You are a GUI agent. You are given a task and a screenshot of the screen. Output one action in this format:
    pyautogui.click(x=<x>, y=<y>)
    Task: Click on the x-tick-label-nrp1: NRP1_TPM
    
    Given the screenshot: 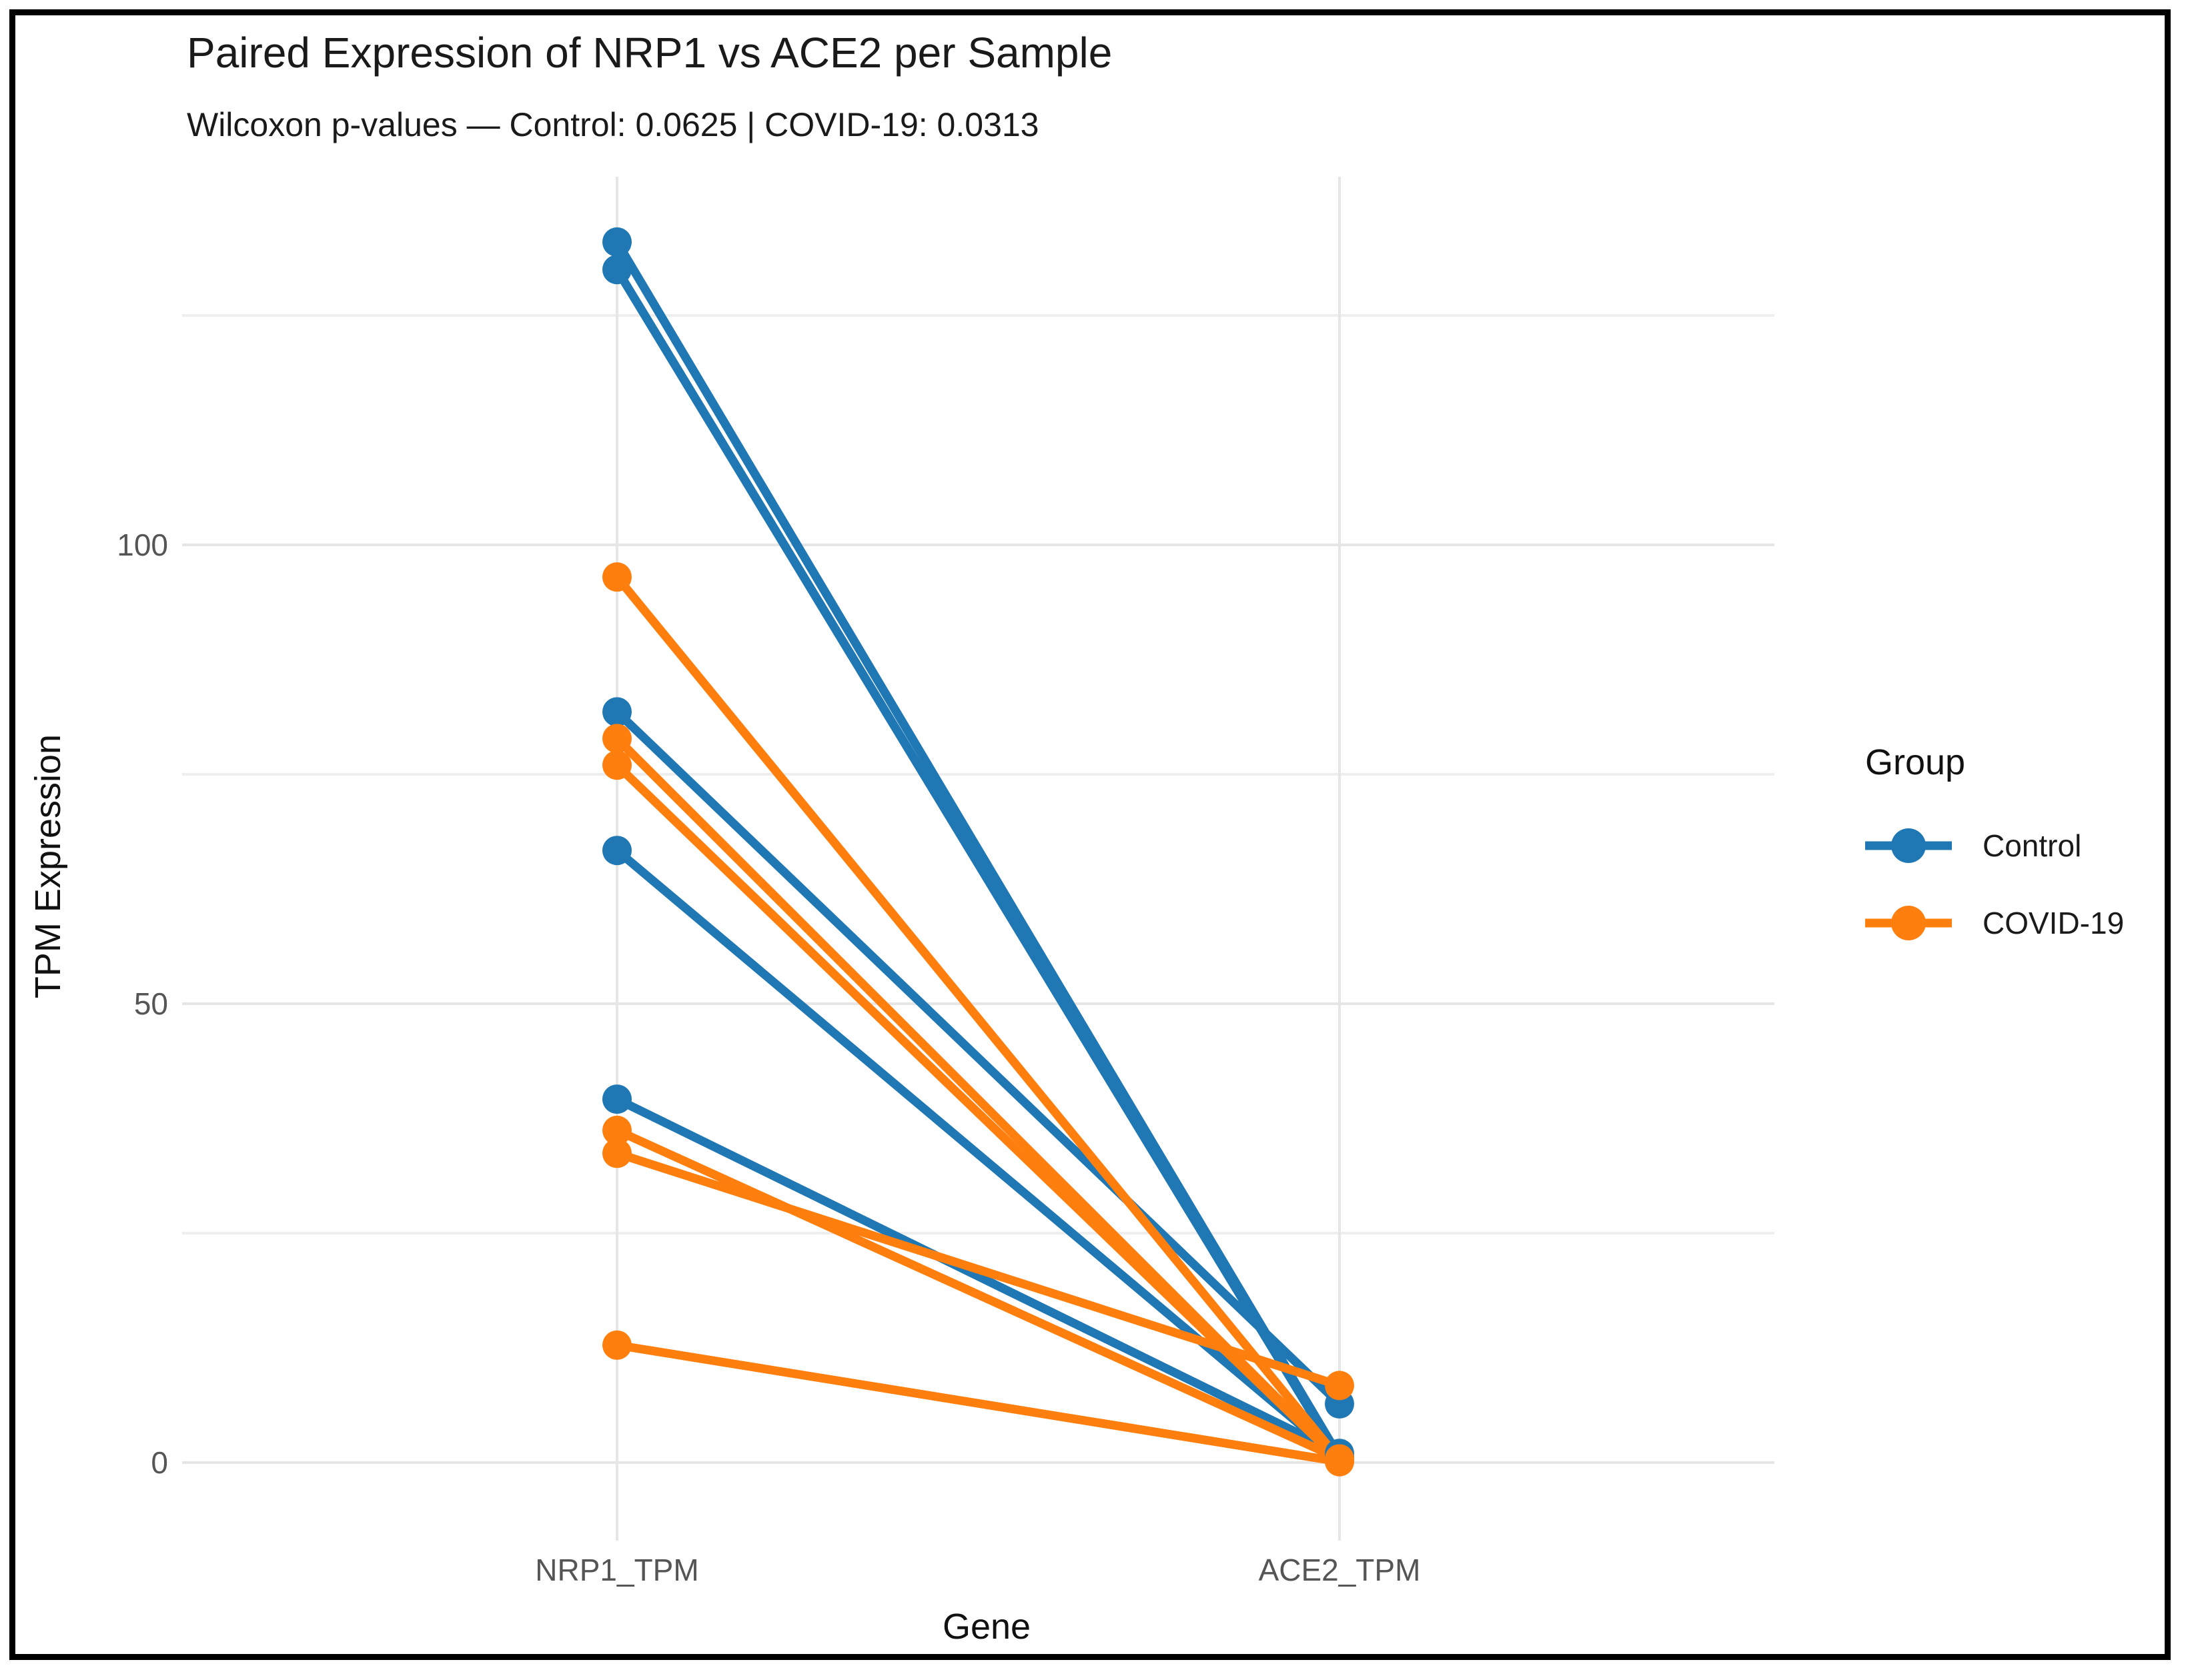 What is the action you would take?
    pyautogui.click(x=617, y=1570)
    